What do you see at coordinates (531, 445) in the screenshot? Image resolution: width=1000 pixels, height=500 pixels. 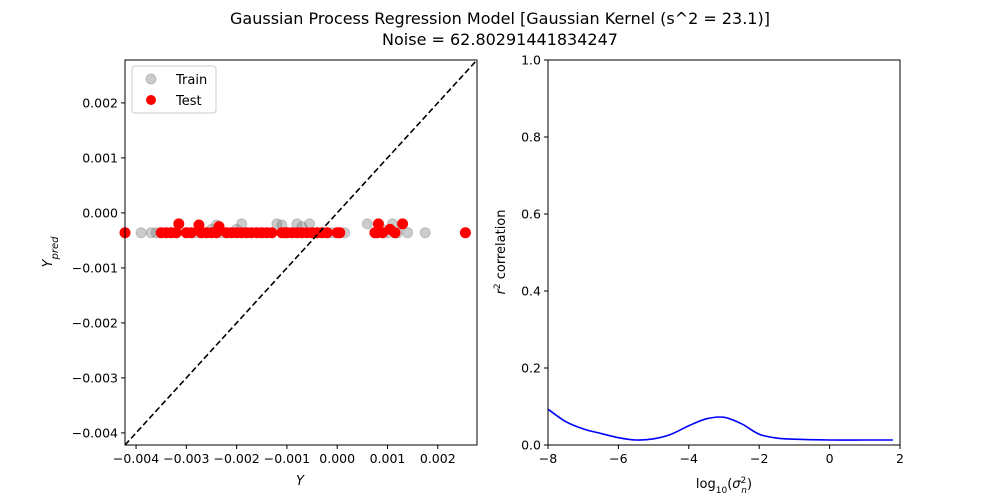 I see `y-tick-label: 0.0` at bounding box center [531, 445].